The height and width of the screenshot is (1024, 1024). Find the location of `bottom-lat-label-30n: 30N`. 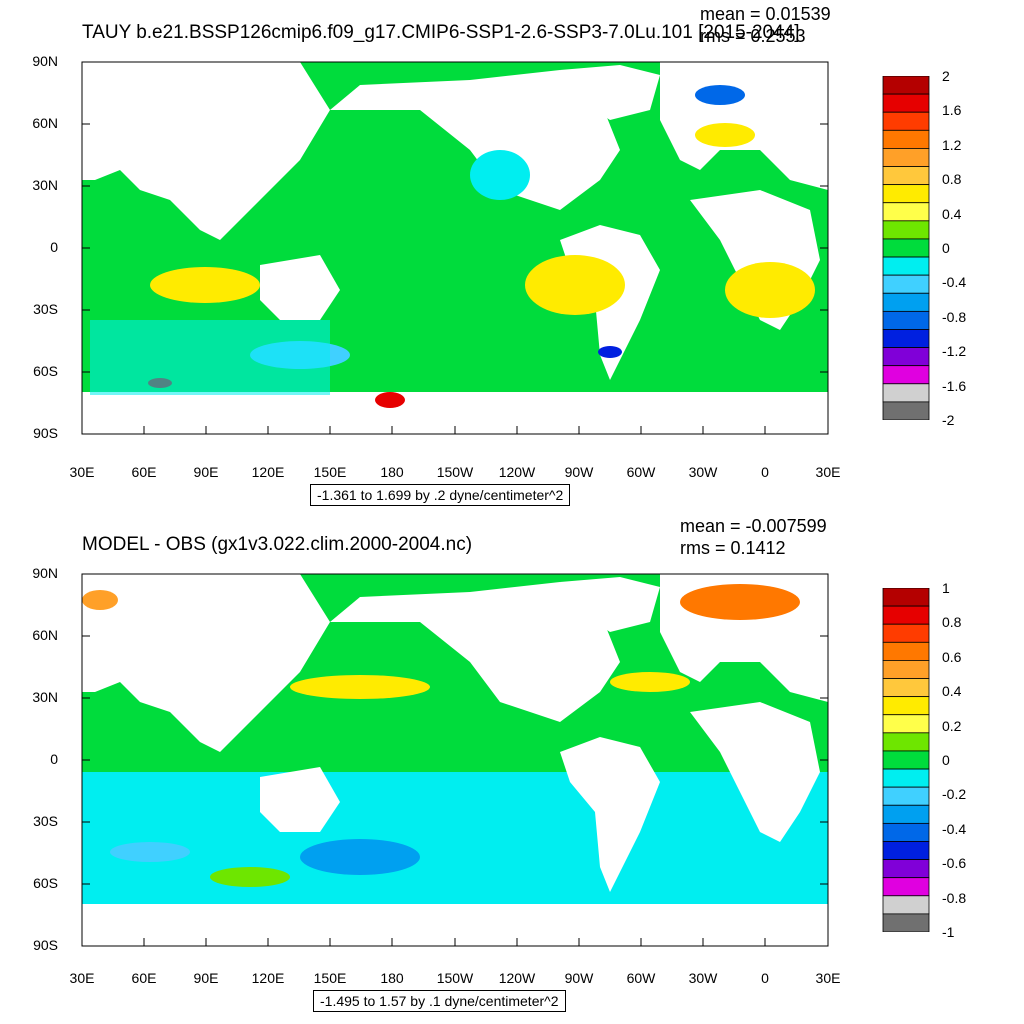

bottom-lat-label-30n: 30N is located at coordinates (45, 697).